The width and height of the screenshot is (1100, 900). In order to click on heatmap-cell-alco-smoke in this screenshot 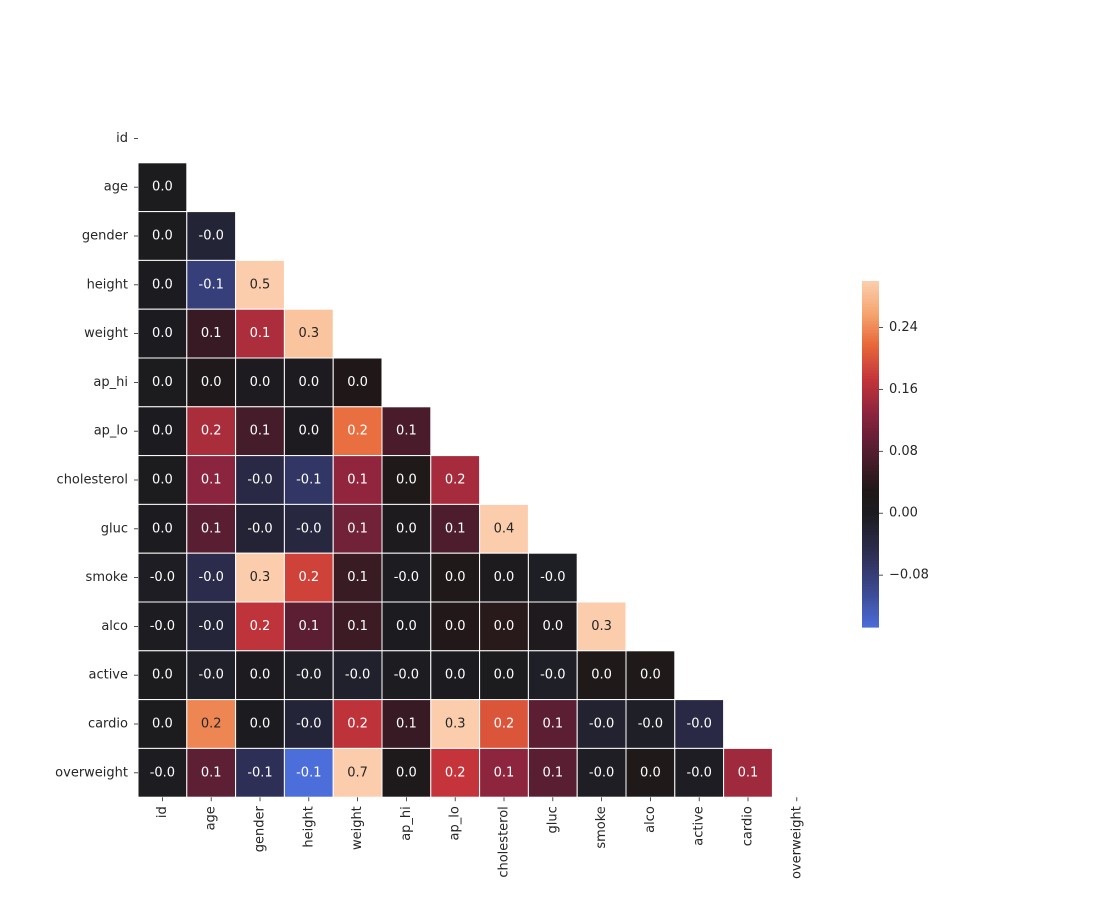, I will do `click(601, 626)`.